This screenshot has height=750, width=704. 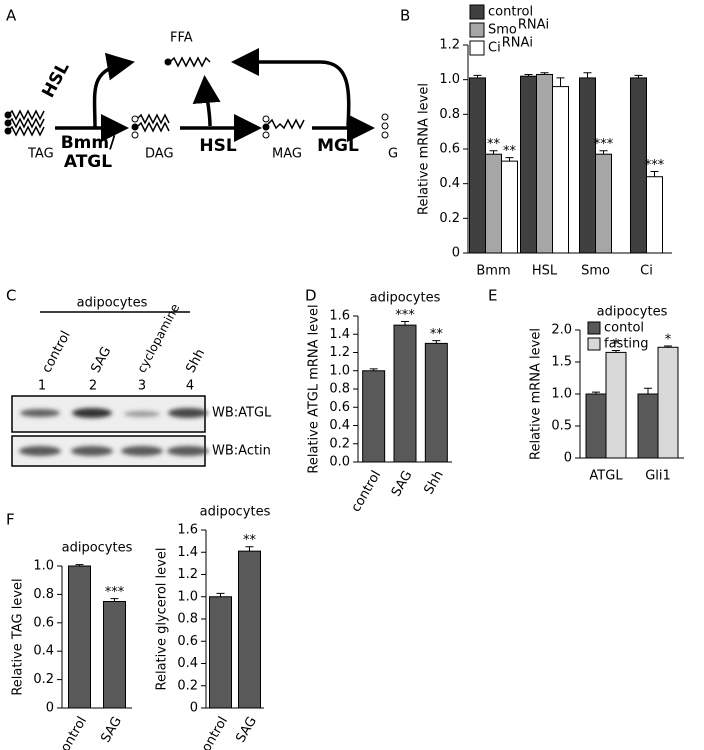 What do you see at coordinates (10, 520) in the screenshot?
I see `panel-label: F` at bounding box center [10, 520].